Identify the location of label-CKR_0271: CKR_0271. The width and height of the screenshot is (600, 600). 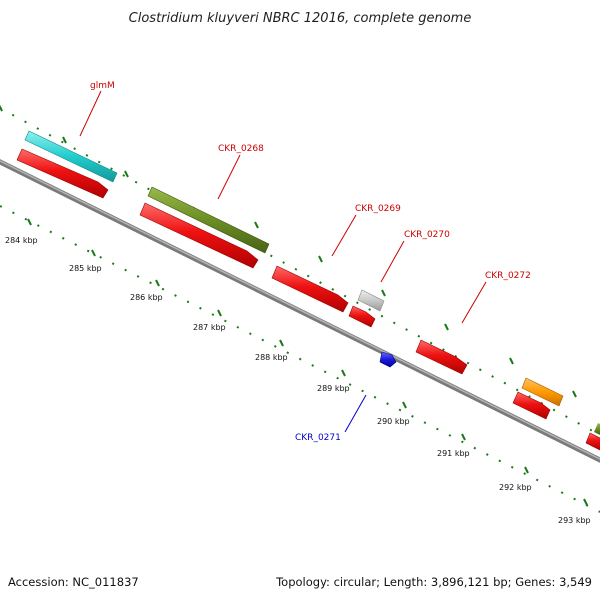
(318, 438).